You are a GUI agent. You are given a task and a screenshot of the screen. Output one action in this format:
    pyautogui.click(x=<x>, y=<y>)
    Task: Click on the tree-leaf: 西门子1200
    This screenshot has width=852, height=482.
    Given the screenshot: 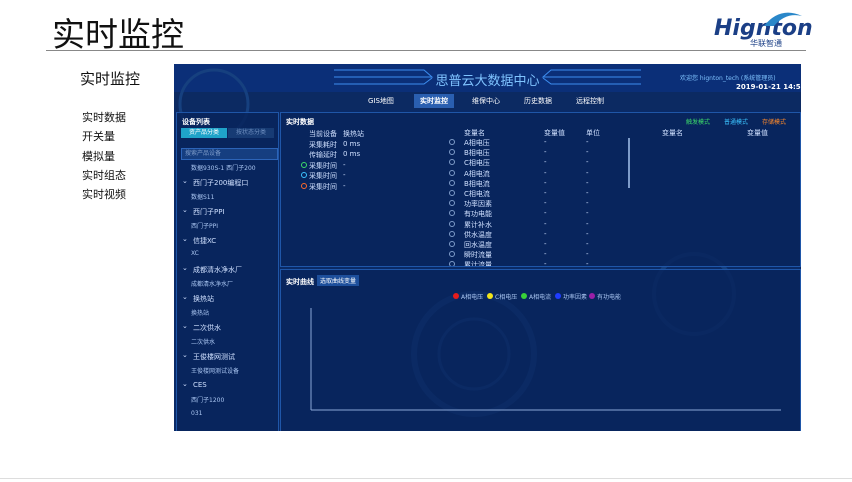 What is the action you would take?
    pyautogui.click(x=208, y=400)
    